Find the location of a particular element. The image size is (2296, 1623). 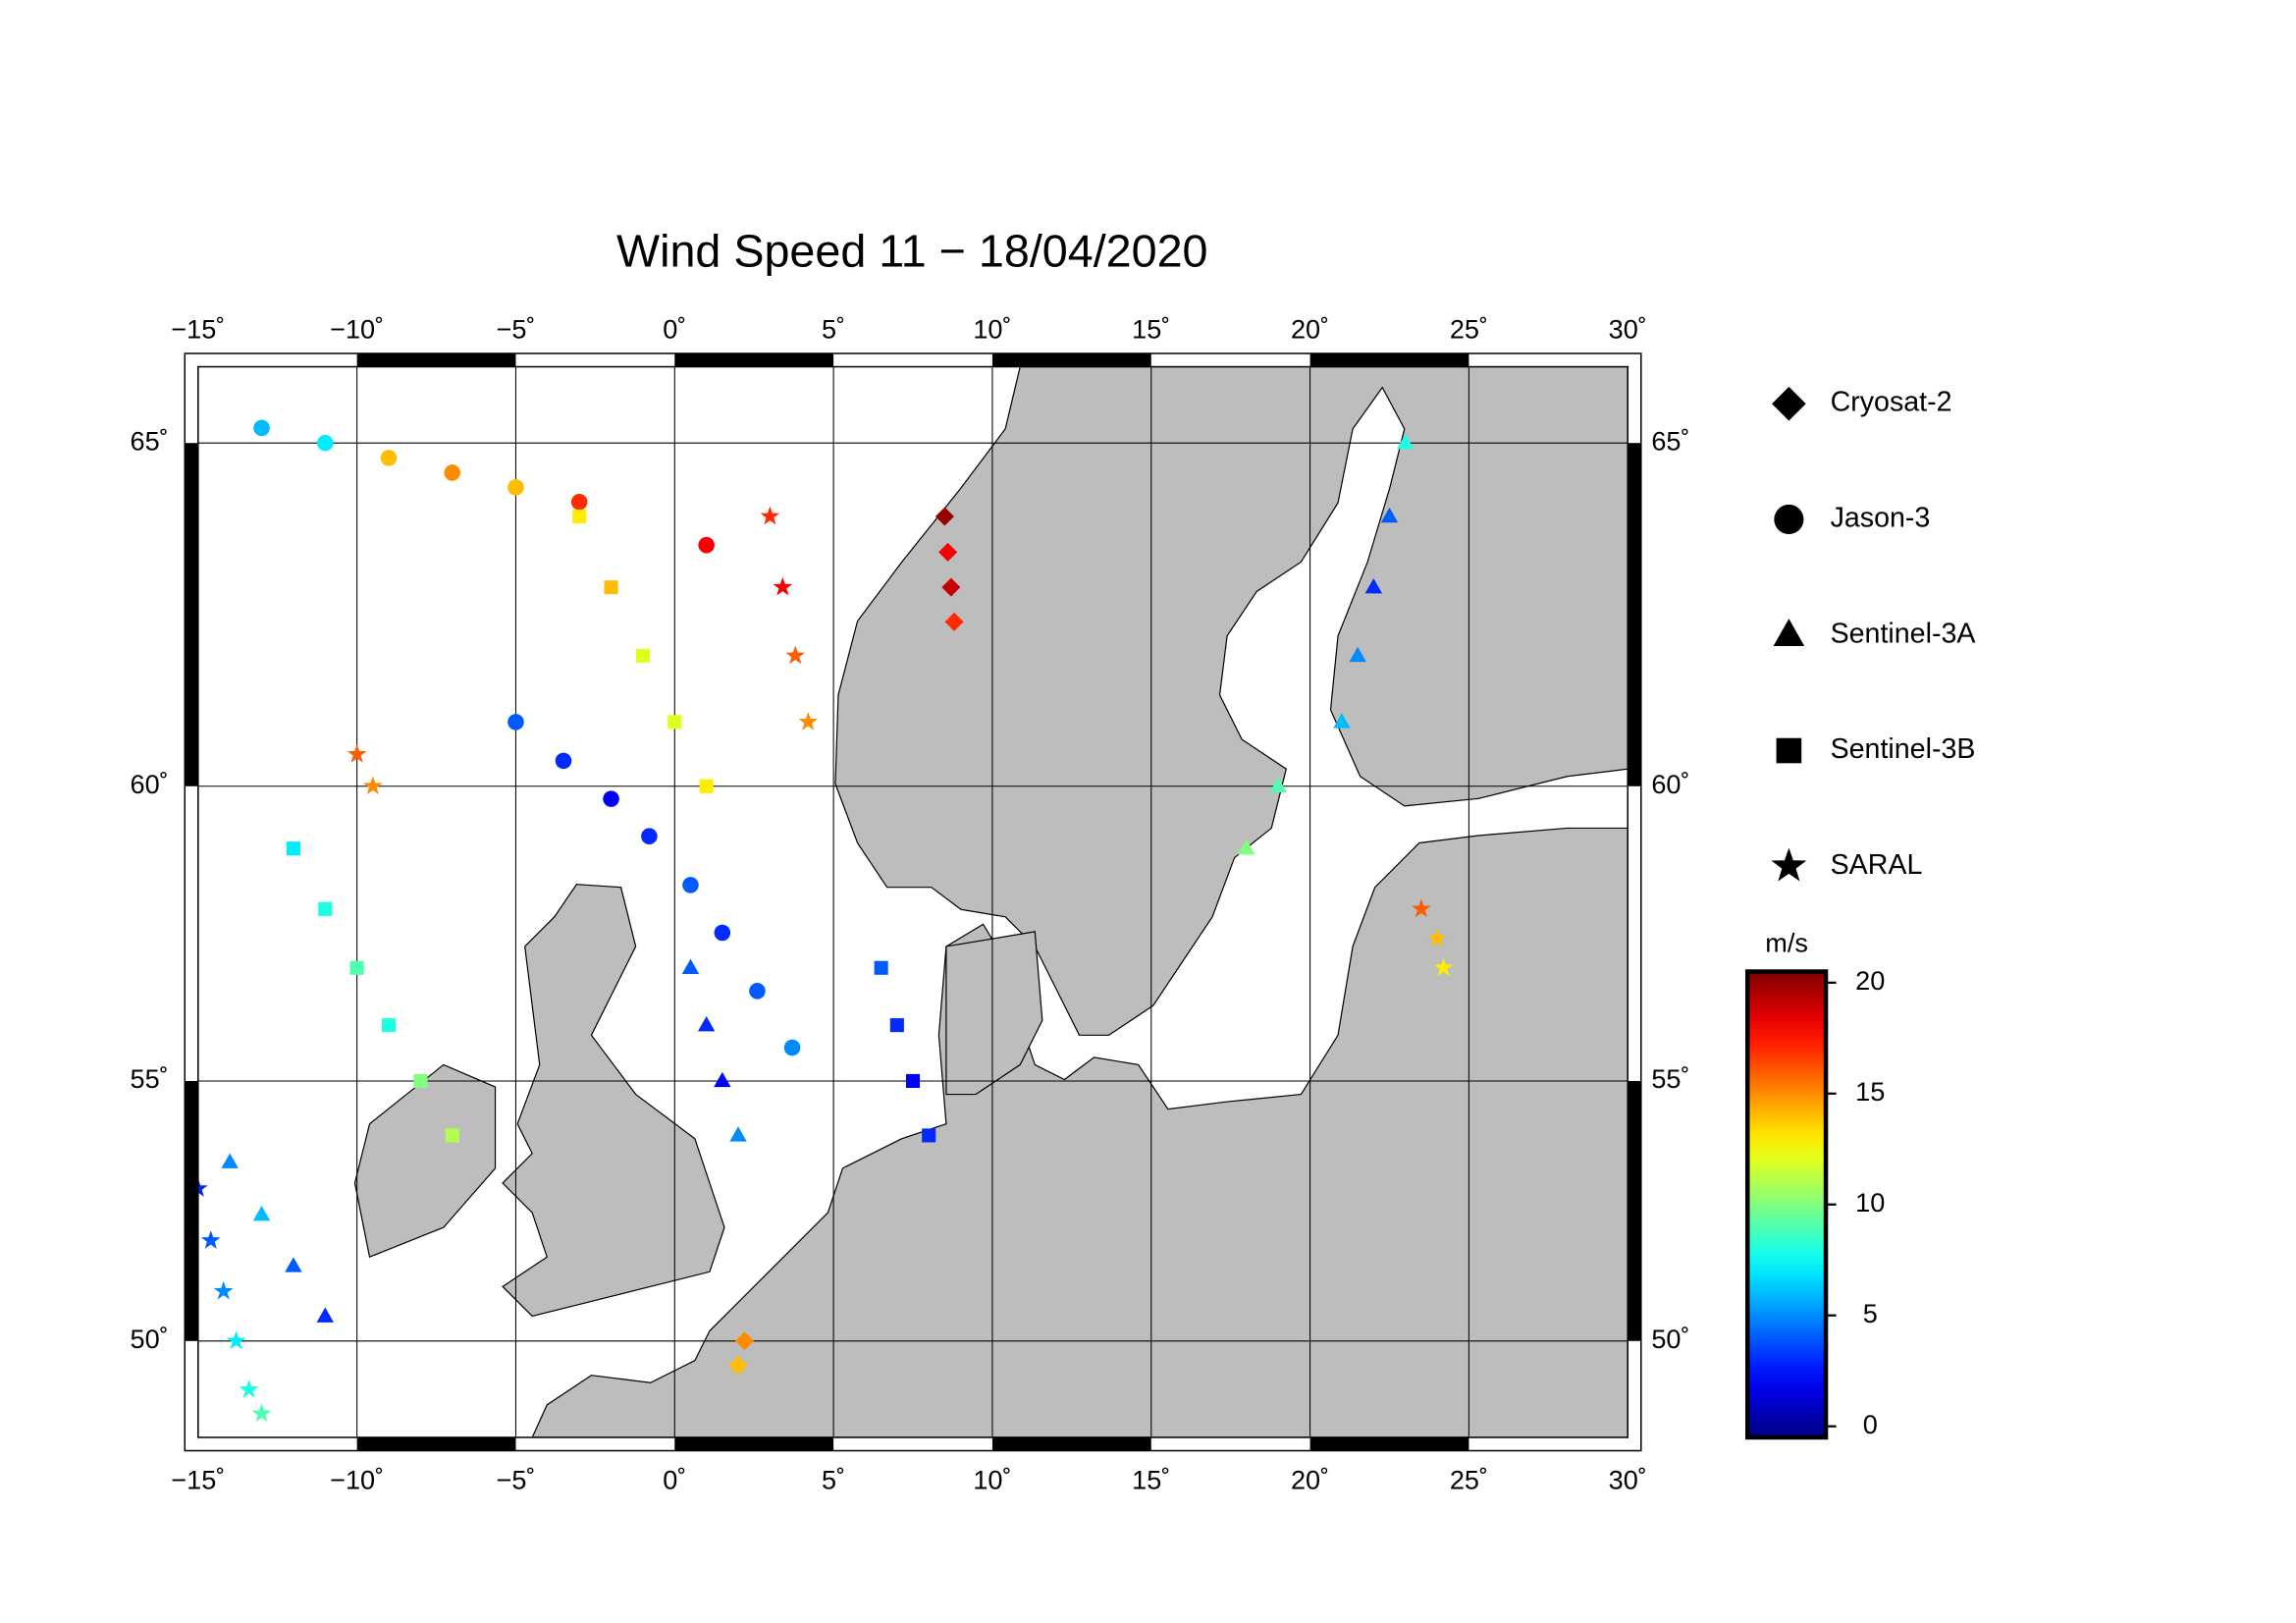

x-tick-label-top: −5˚ is located at coordinates (515, 329).